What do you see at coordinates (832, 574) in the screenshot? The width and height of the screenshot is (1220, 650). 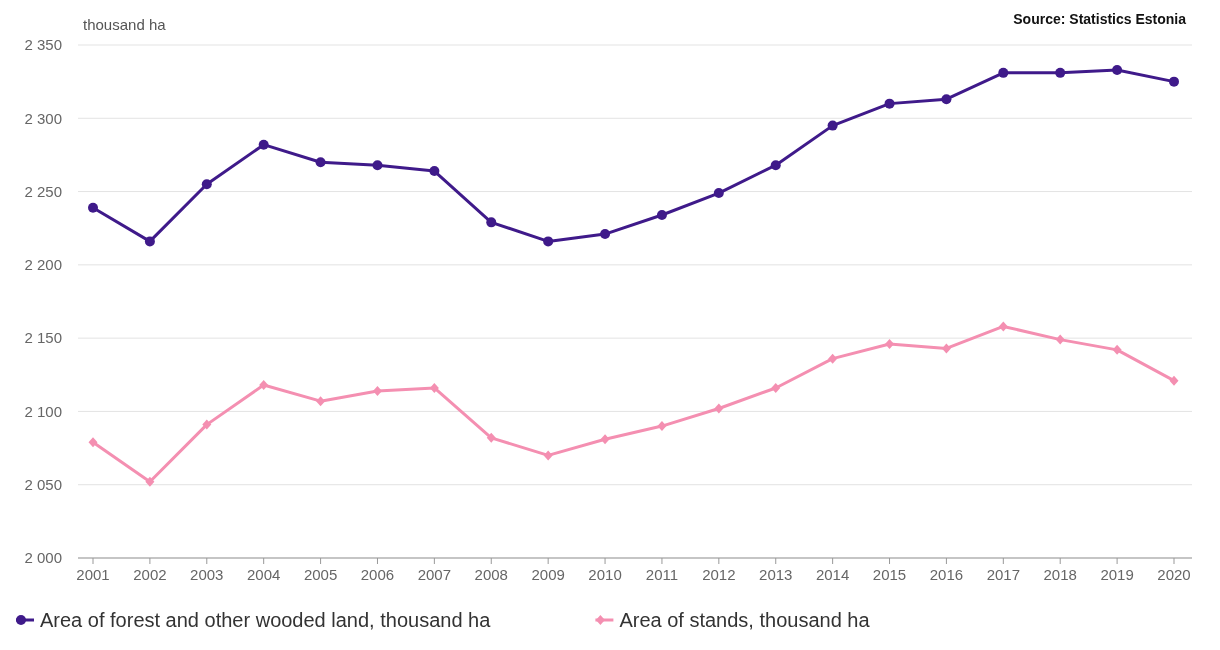 I see `x-tick-label: 2014` at bounding box center [832, 574].